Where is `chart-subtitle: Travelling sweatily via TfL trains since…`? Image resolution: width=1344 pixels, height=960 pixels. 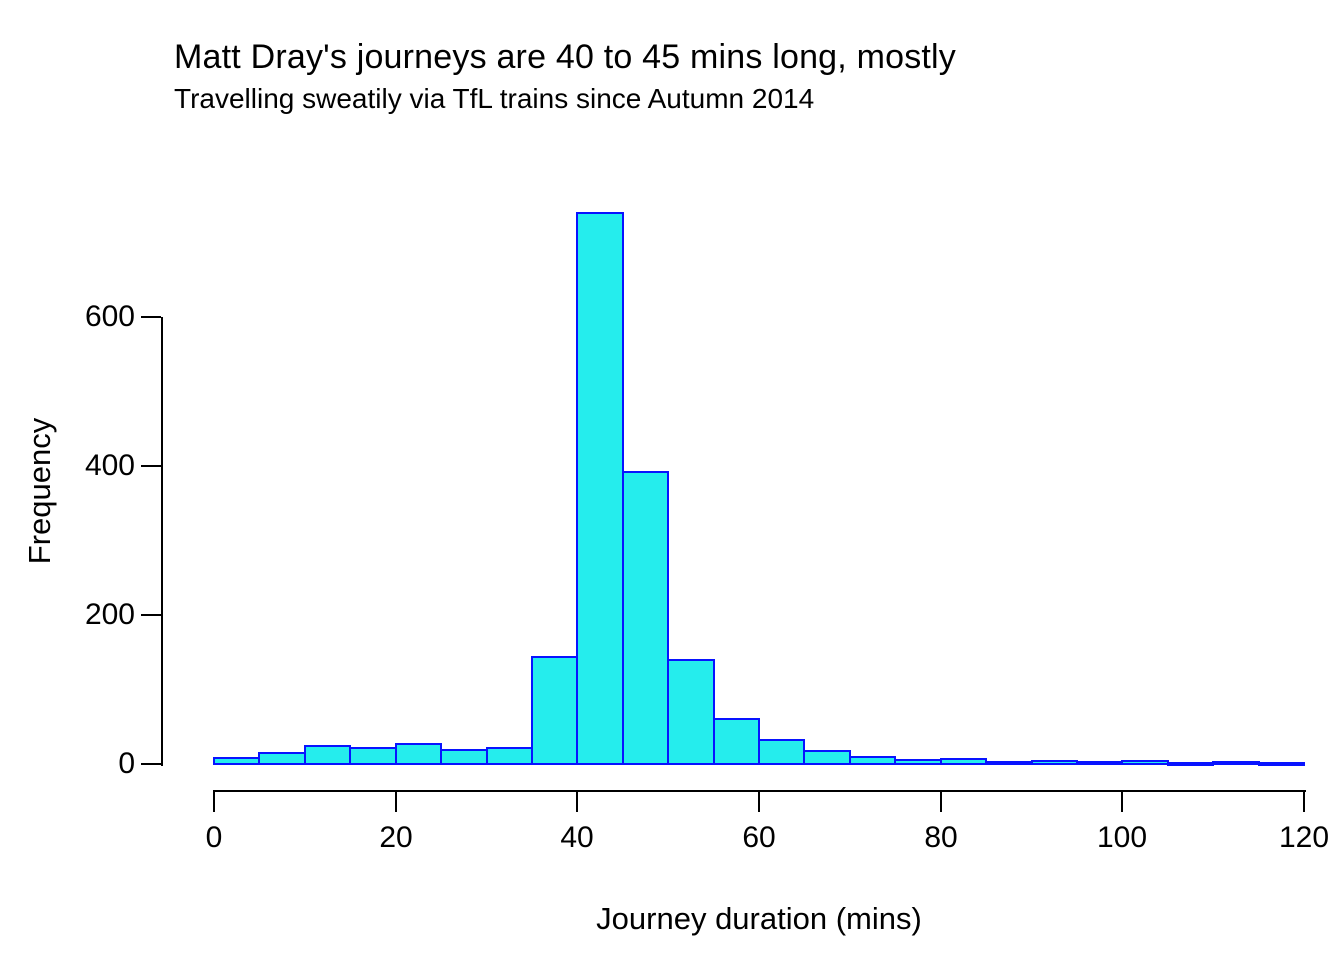 chart-subtitle: Travelling sweatily via TfL trains since… is located at coordinates (494, 98).